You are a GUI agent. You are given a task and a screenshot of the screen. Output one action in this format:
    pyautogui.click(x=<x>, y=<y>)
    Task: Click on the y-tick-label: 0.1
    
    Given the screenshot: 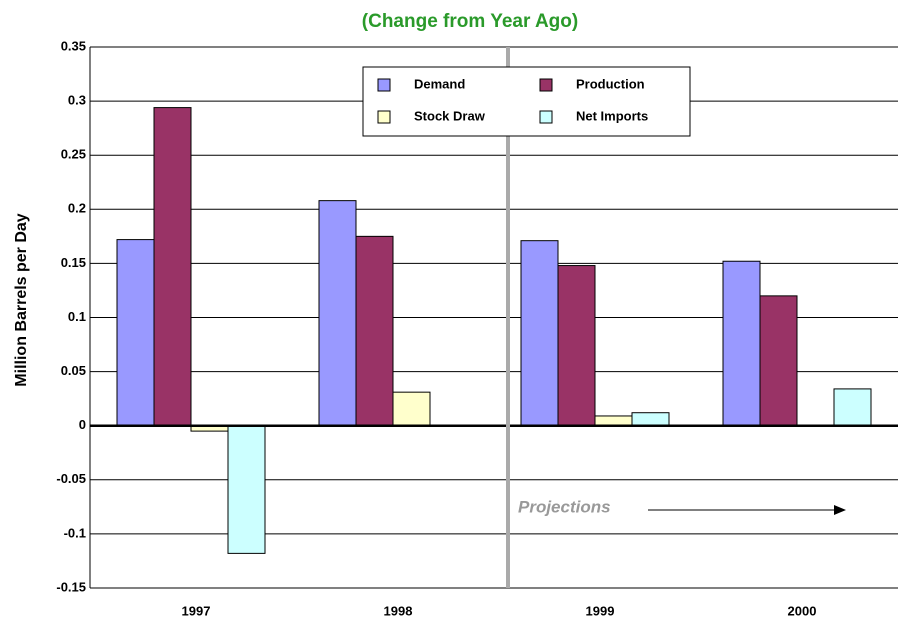 What is the action you would take?
    pyautogui.click(x=77, y=316)
    